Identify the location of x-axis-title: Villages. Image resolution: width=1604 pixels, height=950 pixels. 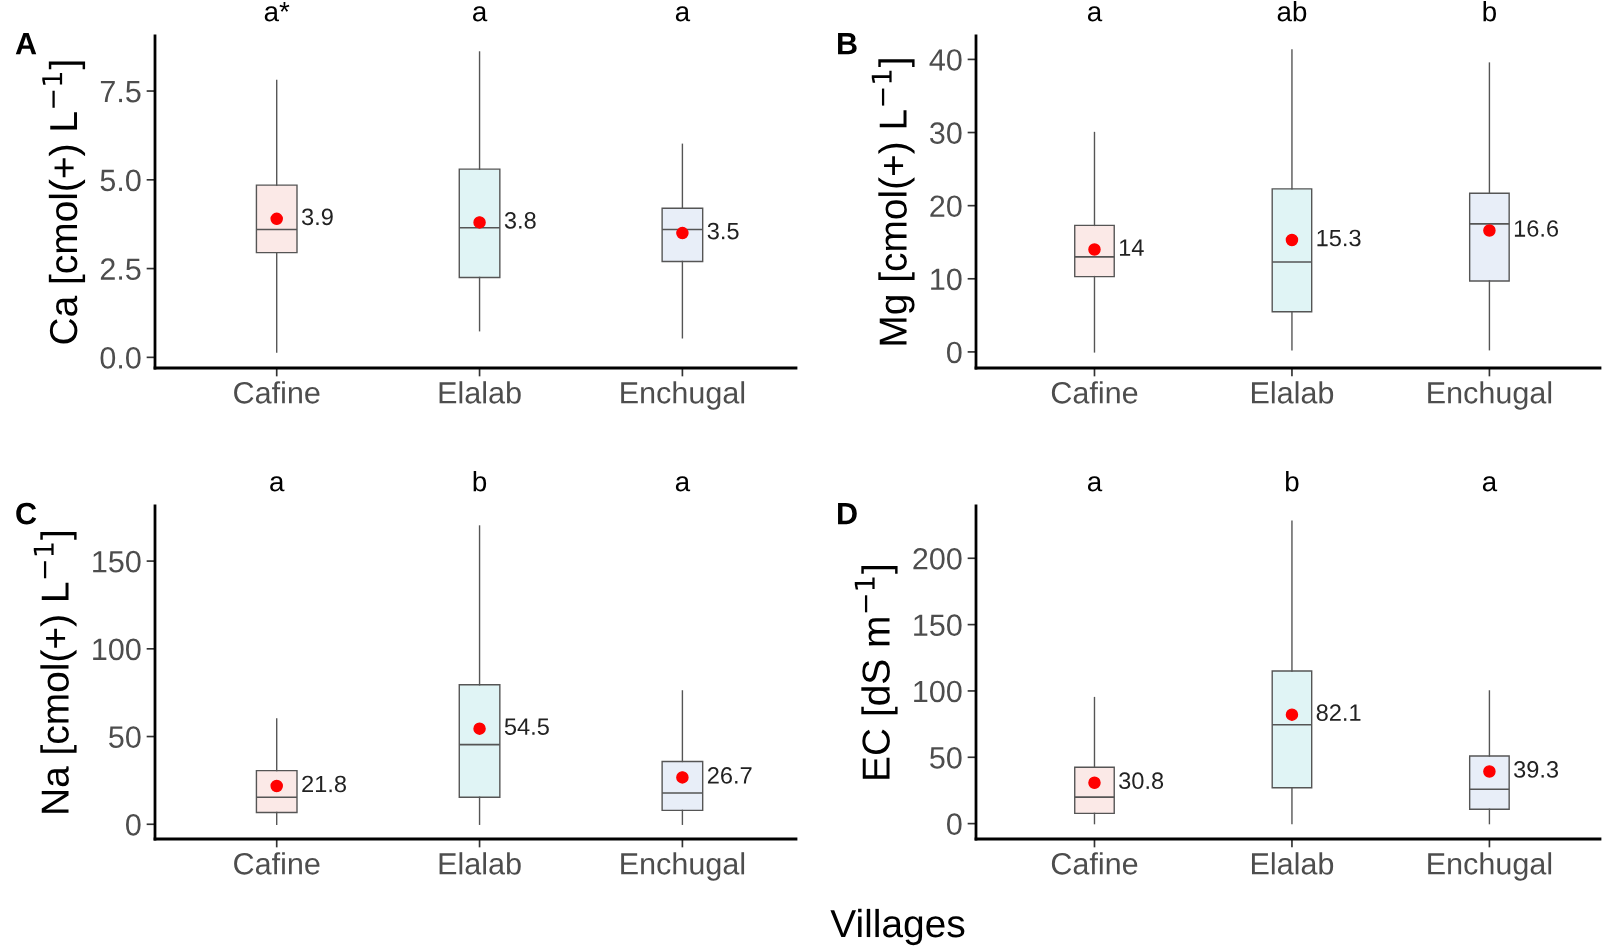
(897, 927).